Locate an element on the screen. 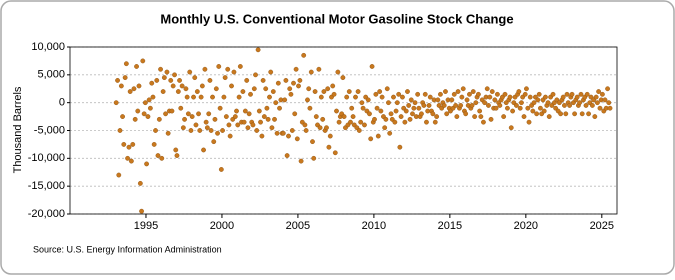 The height and width of the screenshot is (280, 675). x-tick-label: 2010 is located at coordinates (374, 226).